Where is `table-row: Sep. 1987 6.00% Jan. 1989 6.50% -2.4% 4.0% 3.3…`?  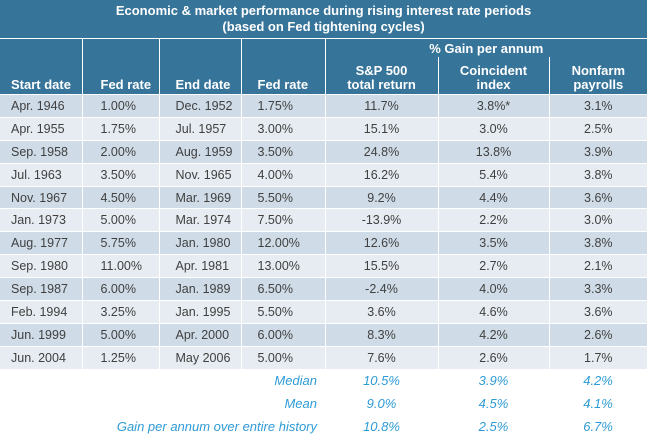
table-row: Sep. 1987 6.00% Jan. 1989 6.50% -2.4% 4.0% 3.3… is located at coordinates (324, 289).